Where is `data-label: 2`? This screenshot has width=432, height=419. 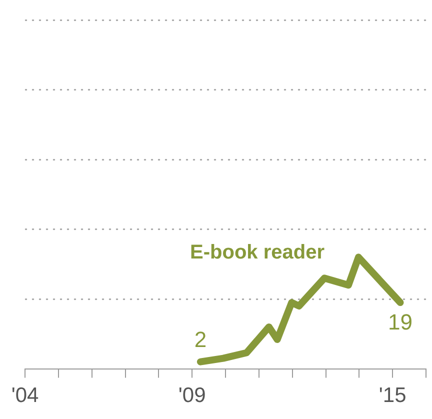 data-label: 2 is located at coordinates (200, 339).